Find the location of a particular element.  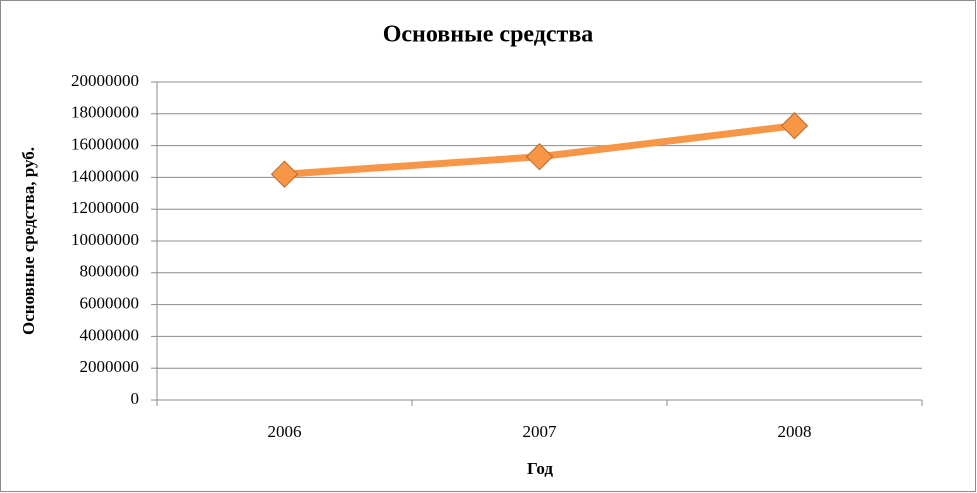

y-tick-label: 8000000 is located at coordinates (110, 271).